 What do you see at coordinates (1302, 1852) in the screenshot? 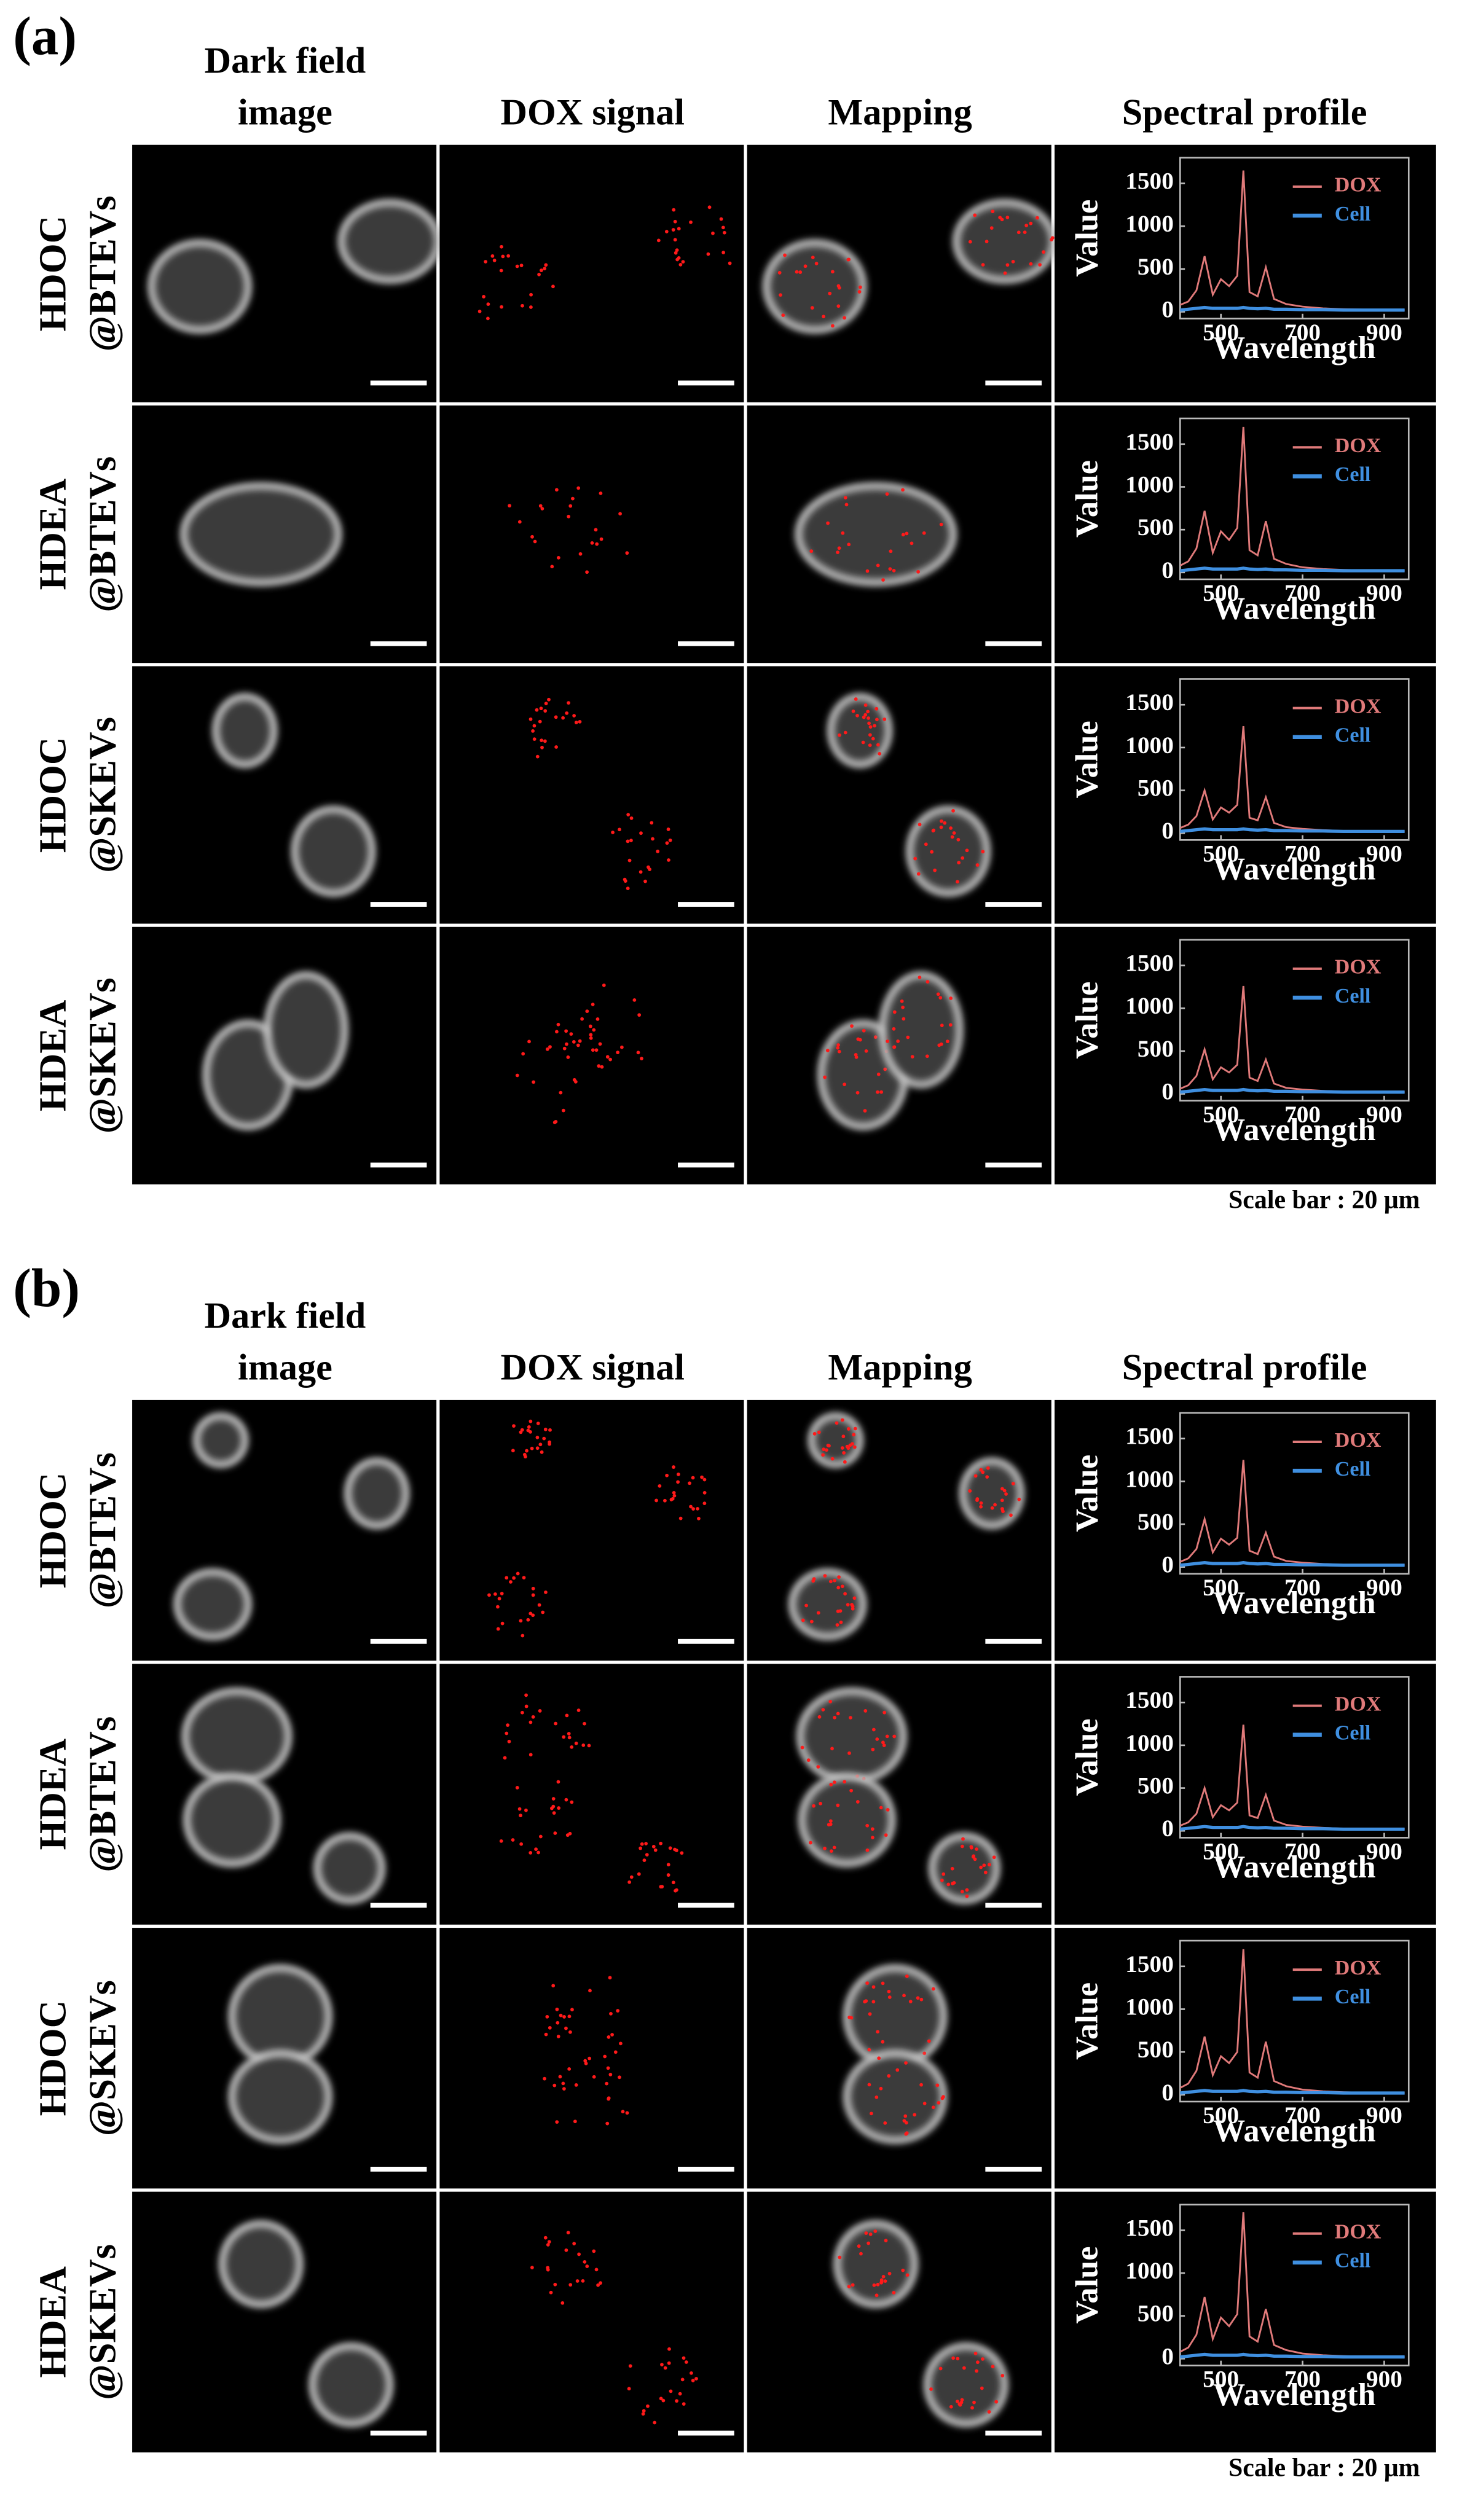
I see `x-tick-label: 700` at bounding box center [1302, 1852].